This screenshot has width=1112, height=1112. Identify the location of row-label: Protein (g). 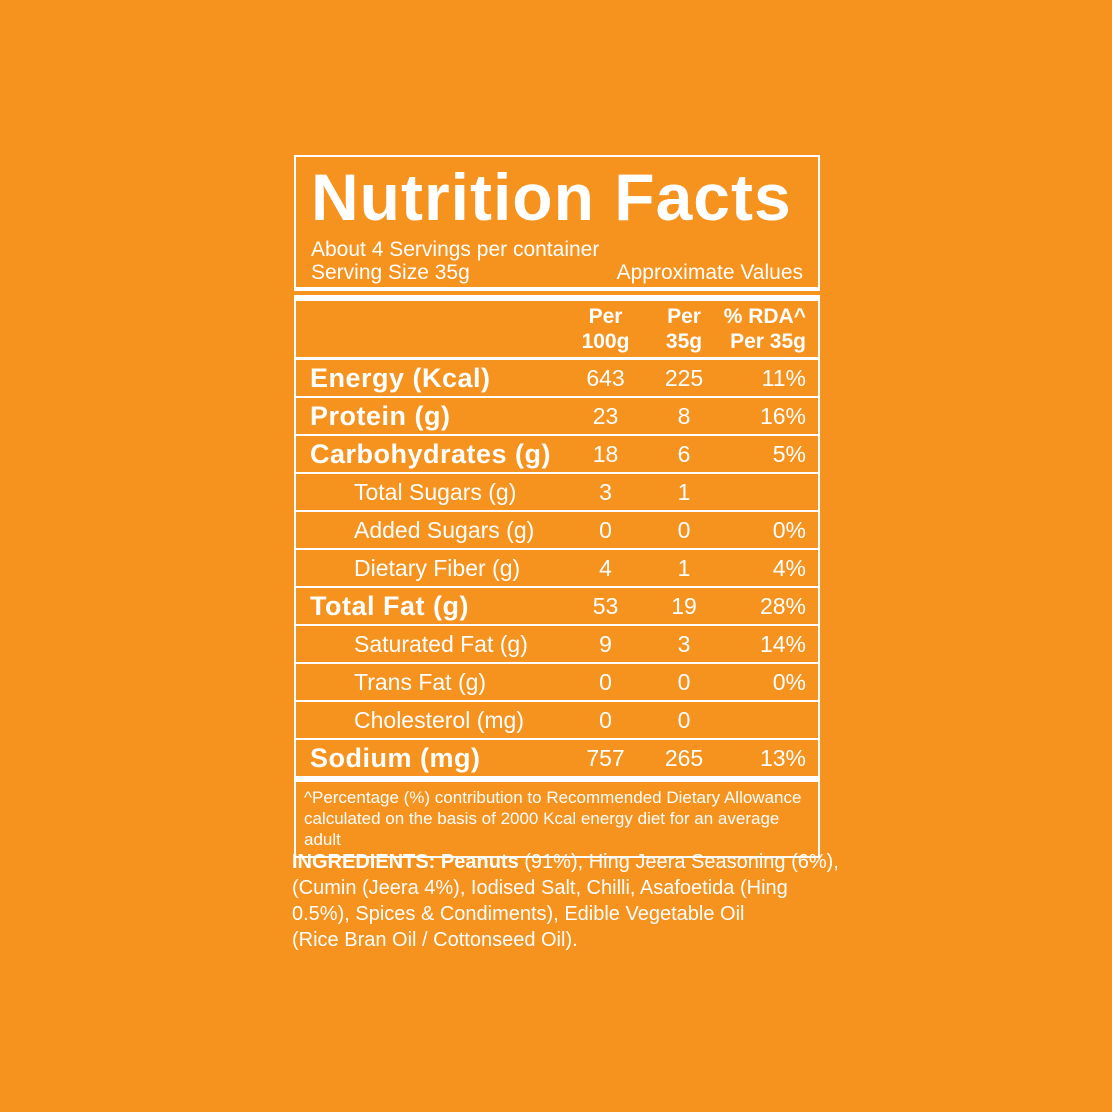
(380, 415).